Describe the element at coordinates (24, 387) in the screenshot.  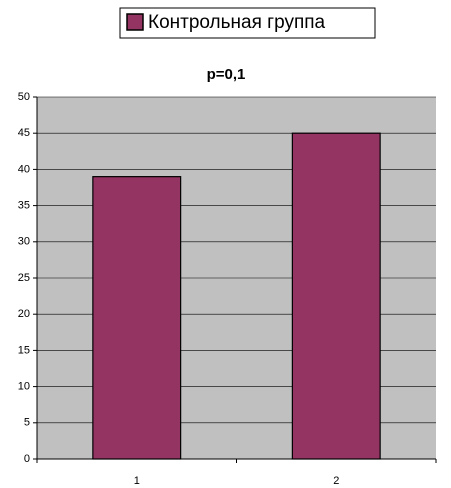
I see `y-tick-label: 10` at that location.